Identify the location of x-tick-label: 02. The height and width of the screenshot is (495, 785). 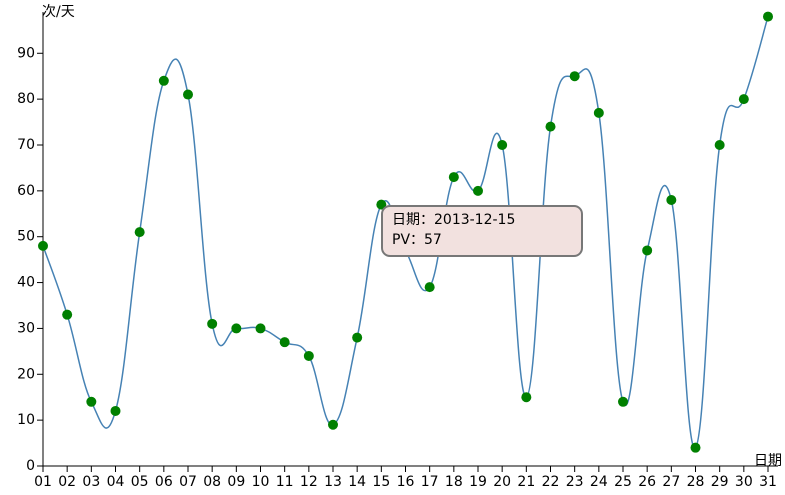
(67, 482).